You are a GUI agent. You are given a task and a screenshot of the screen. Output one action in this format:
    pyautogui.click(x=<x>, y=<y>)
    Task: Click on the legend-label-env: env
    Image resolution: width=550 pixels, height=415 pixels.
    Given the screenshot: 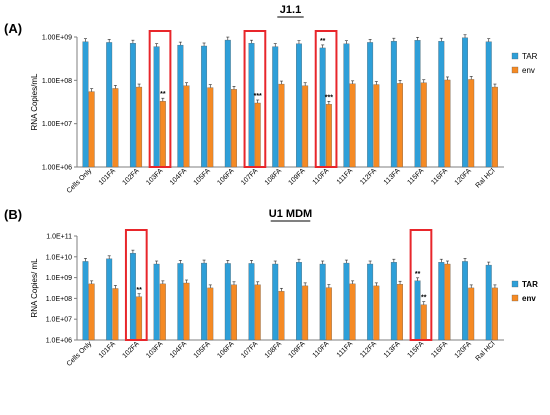 What is the action you would take?
    pyautogui.click(x=528, y=70)
    